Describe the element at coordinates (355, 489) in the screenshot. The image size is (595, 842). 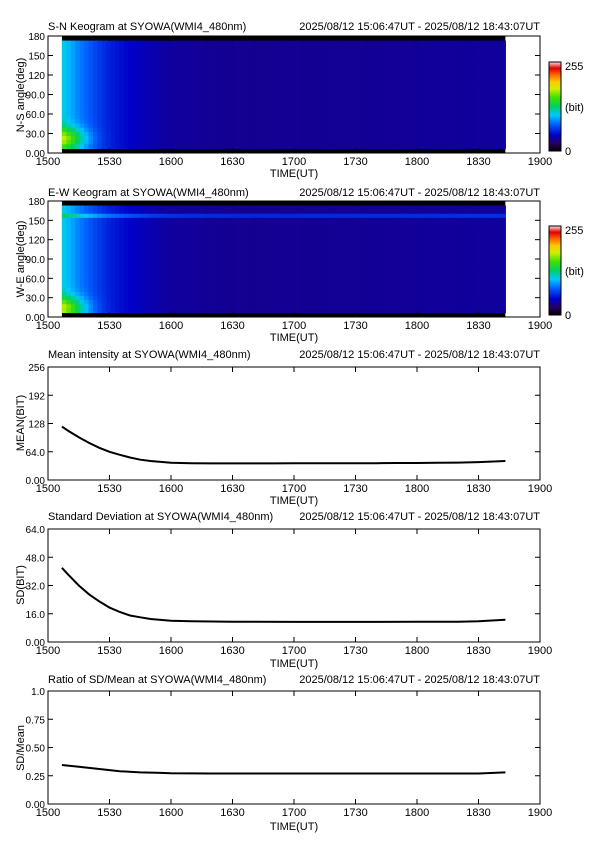
I see `mean-intensity-xtick-label: 1730` at that location.